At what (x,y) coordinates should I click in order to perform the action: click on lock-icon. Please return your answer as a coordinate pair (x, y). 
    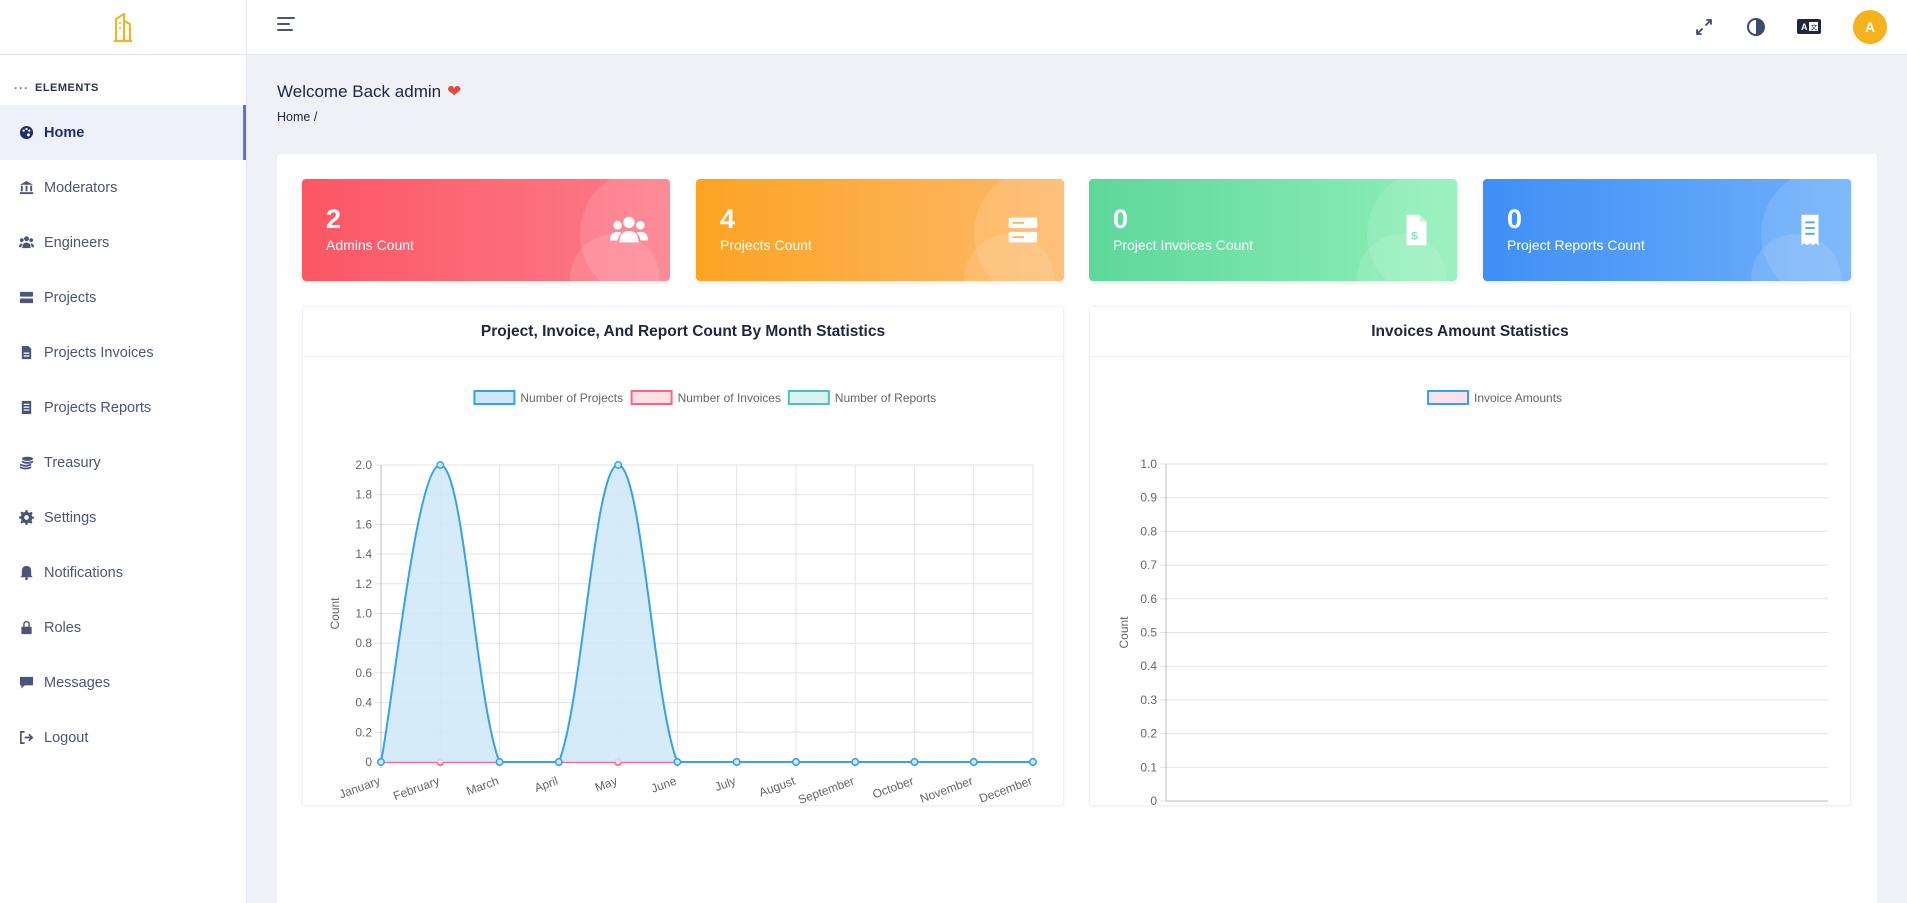
    Looking at the image, I should click on (26, 628).